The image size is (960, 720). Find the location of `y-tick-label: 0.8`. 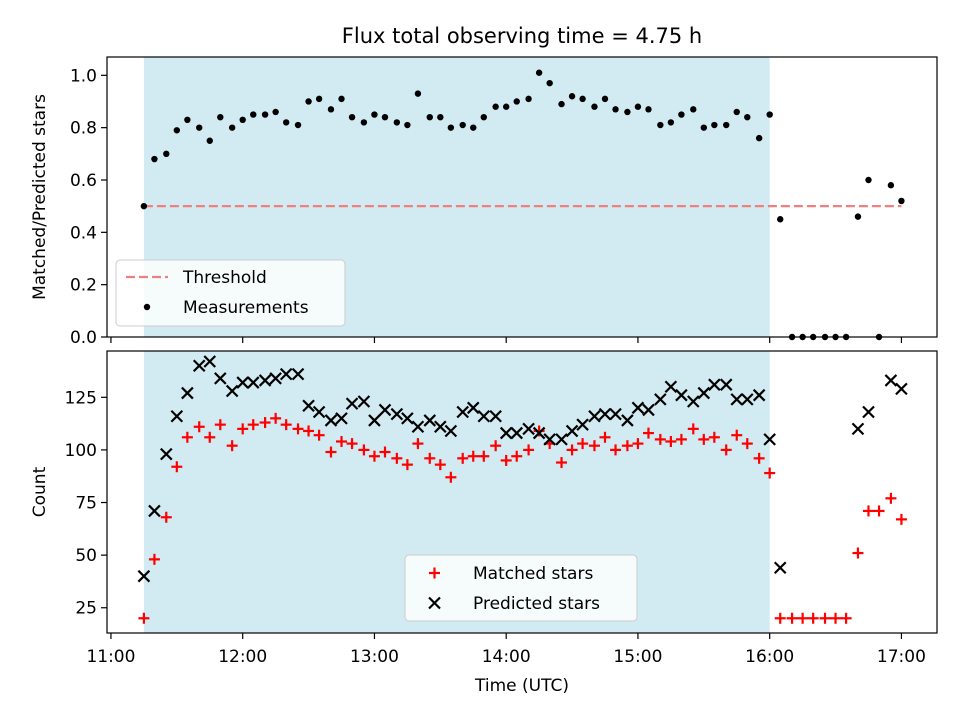

y-tick-label: 0.8 is located at coordinates (83, 129).